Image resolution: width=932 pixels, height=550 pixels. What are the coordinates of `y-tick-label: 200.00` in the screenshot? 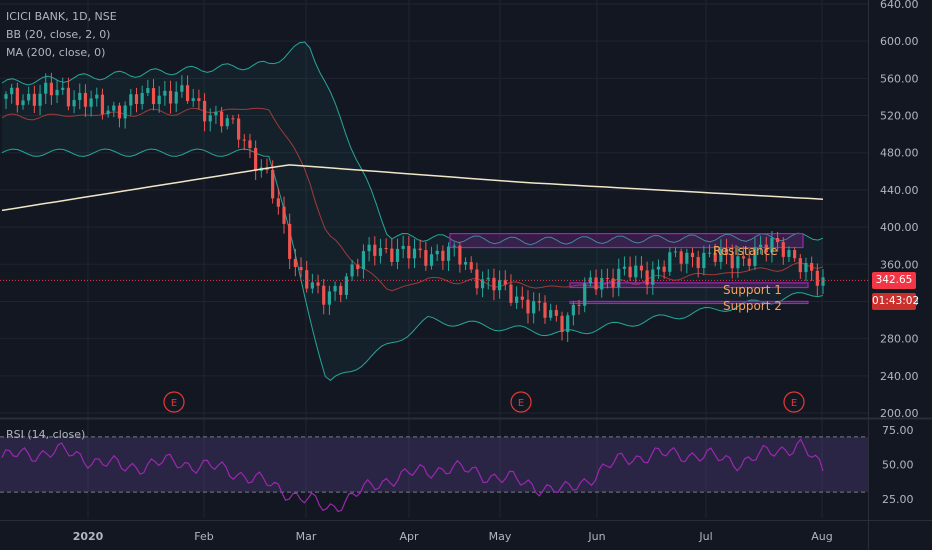 It's located at (899, 413).